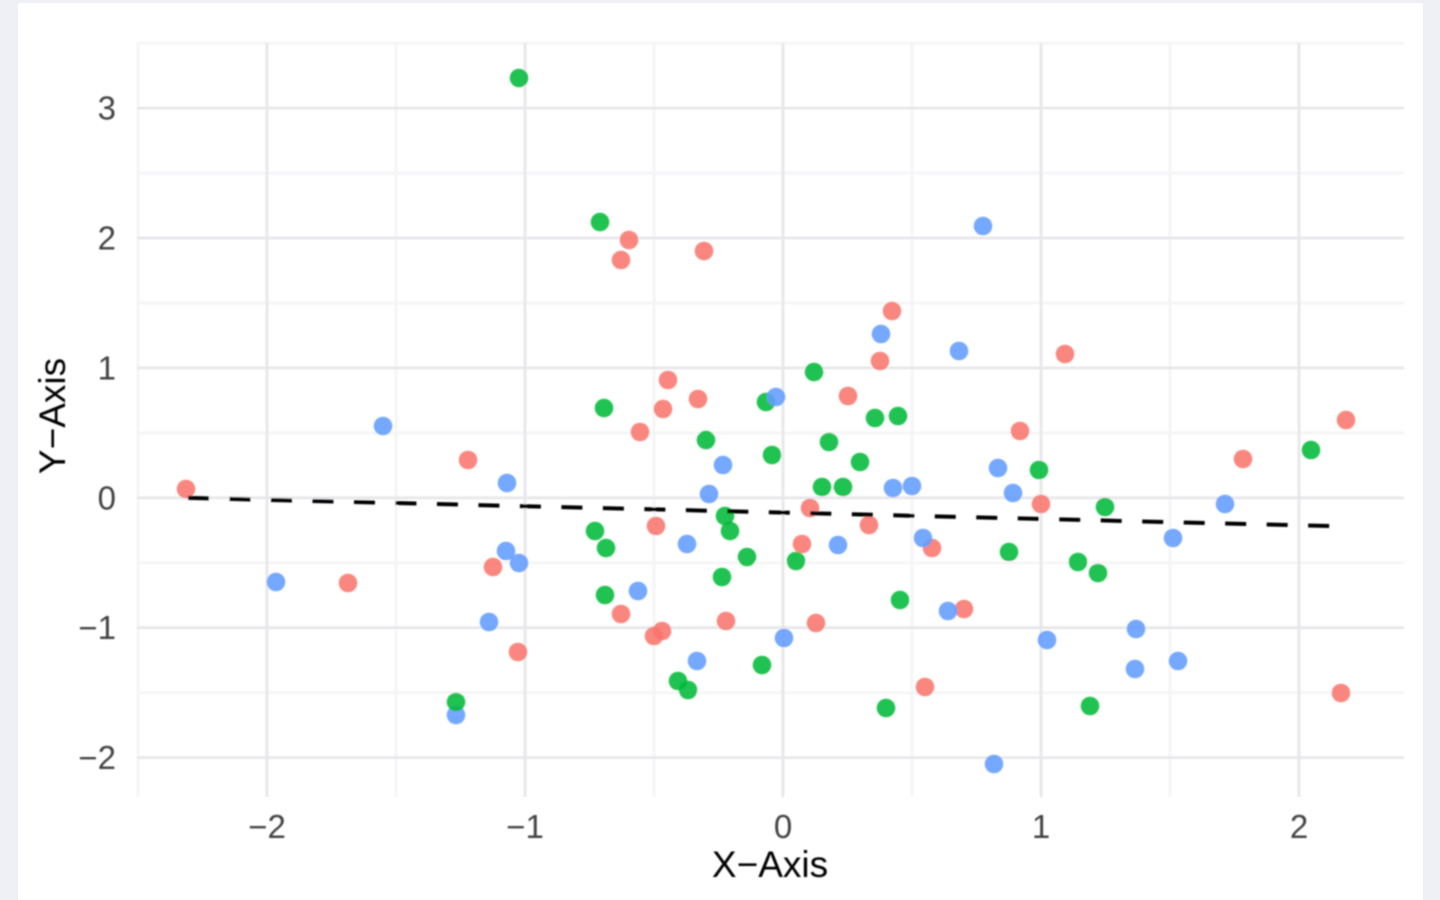 The image size is (1440, 900). What do you see at coordinates (770, 864) in the screenshot?
I see `svg-text: X−Axis` at bounding box center [770, 864].